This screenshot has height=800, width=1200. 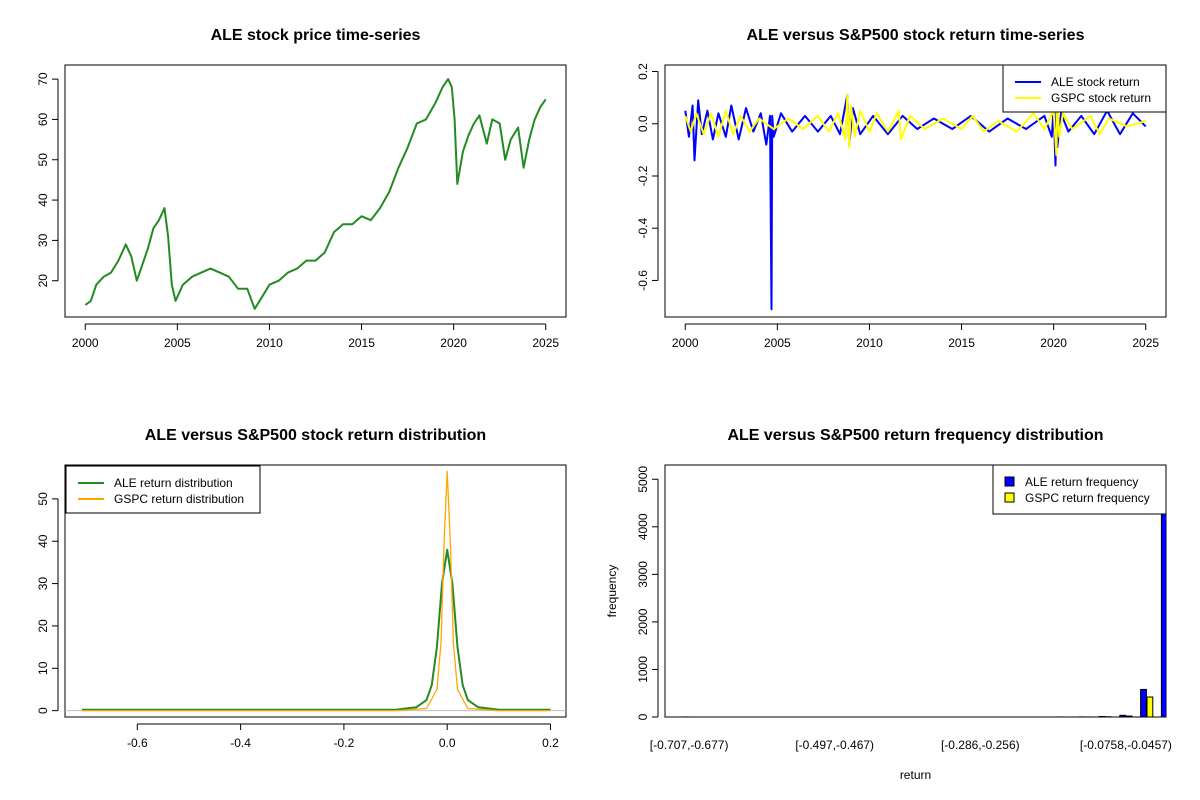 I want to click on legend: ALE stock return GSPC stock return, so click(x=1084, y=88).